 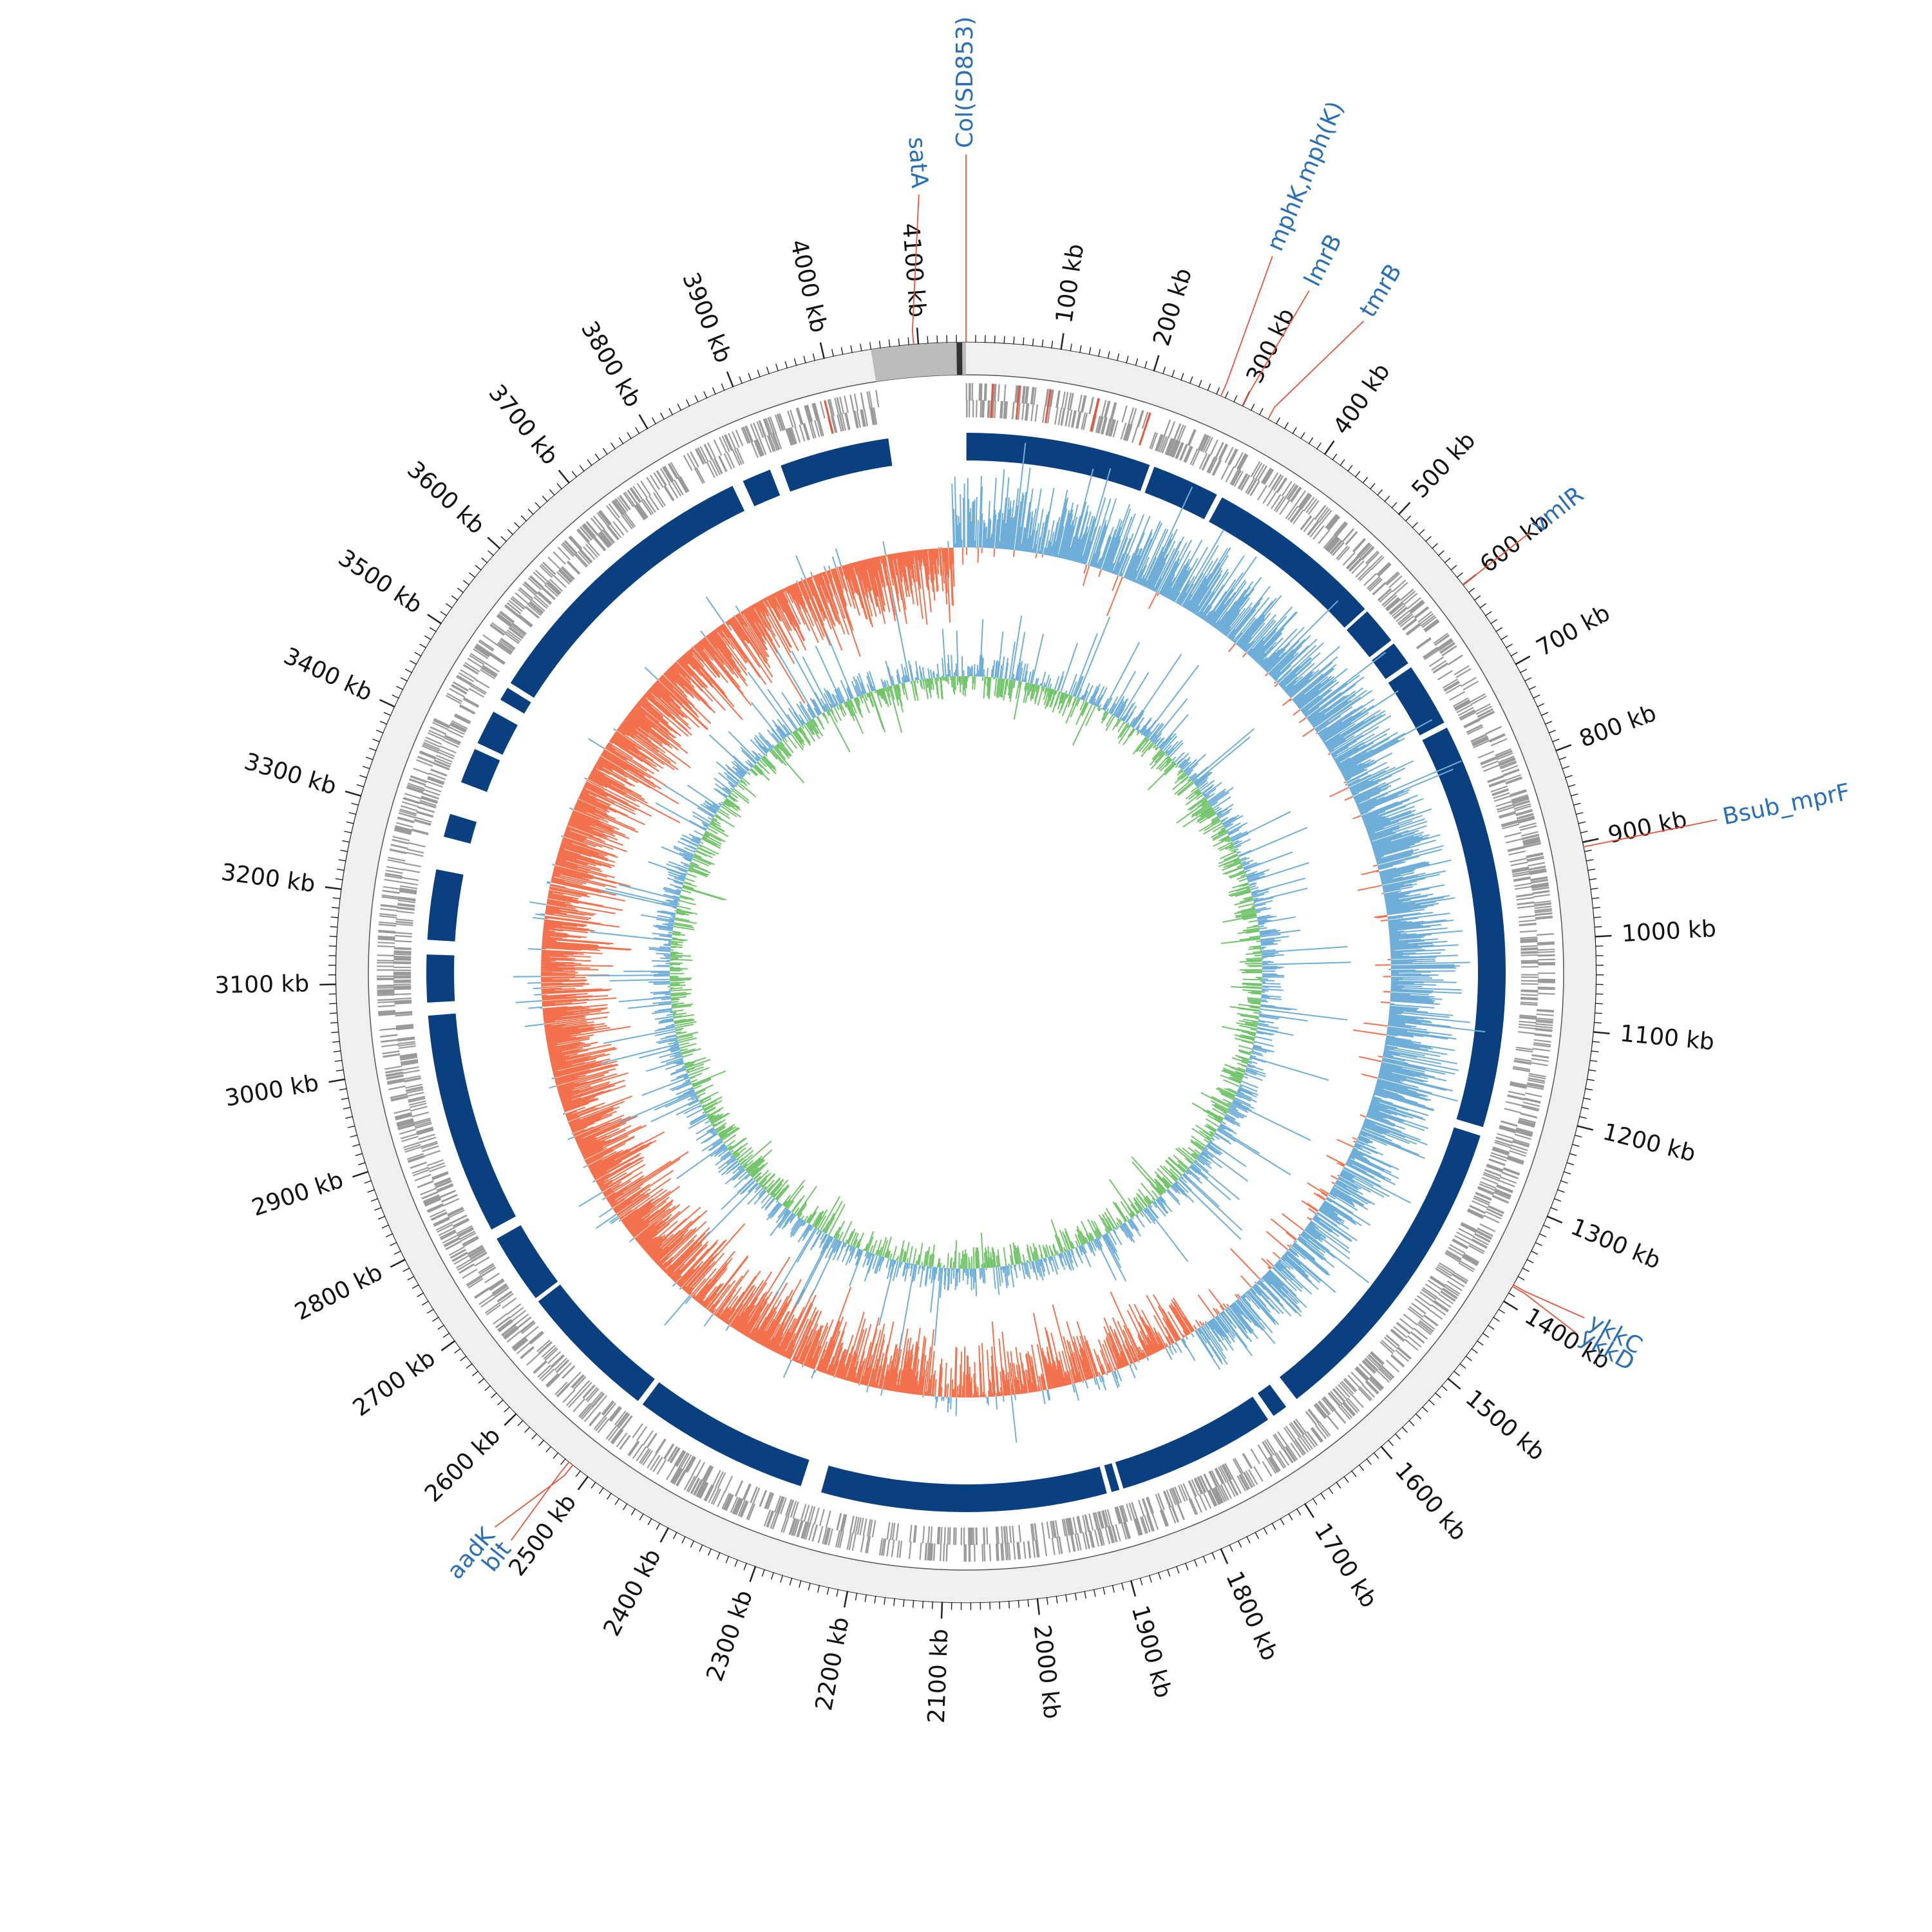 What do you see at coordinates (1667, 1038) in the screenshot?
I see `tick-label: 1100 kb` at bounding box center [1667, 1038].